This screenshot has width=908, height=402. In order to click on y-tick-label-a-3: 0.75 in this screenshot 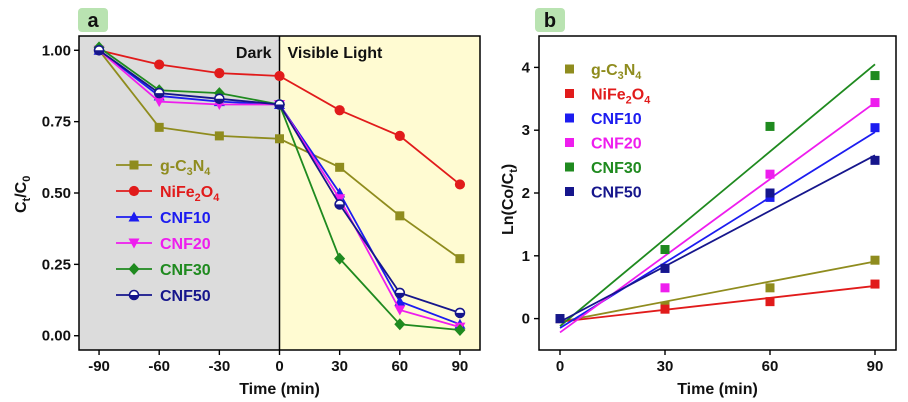, I will do `click(56, 122)`.